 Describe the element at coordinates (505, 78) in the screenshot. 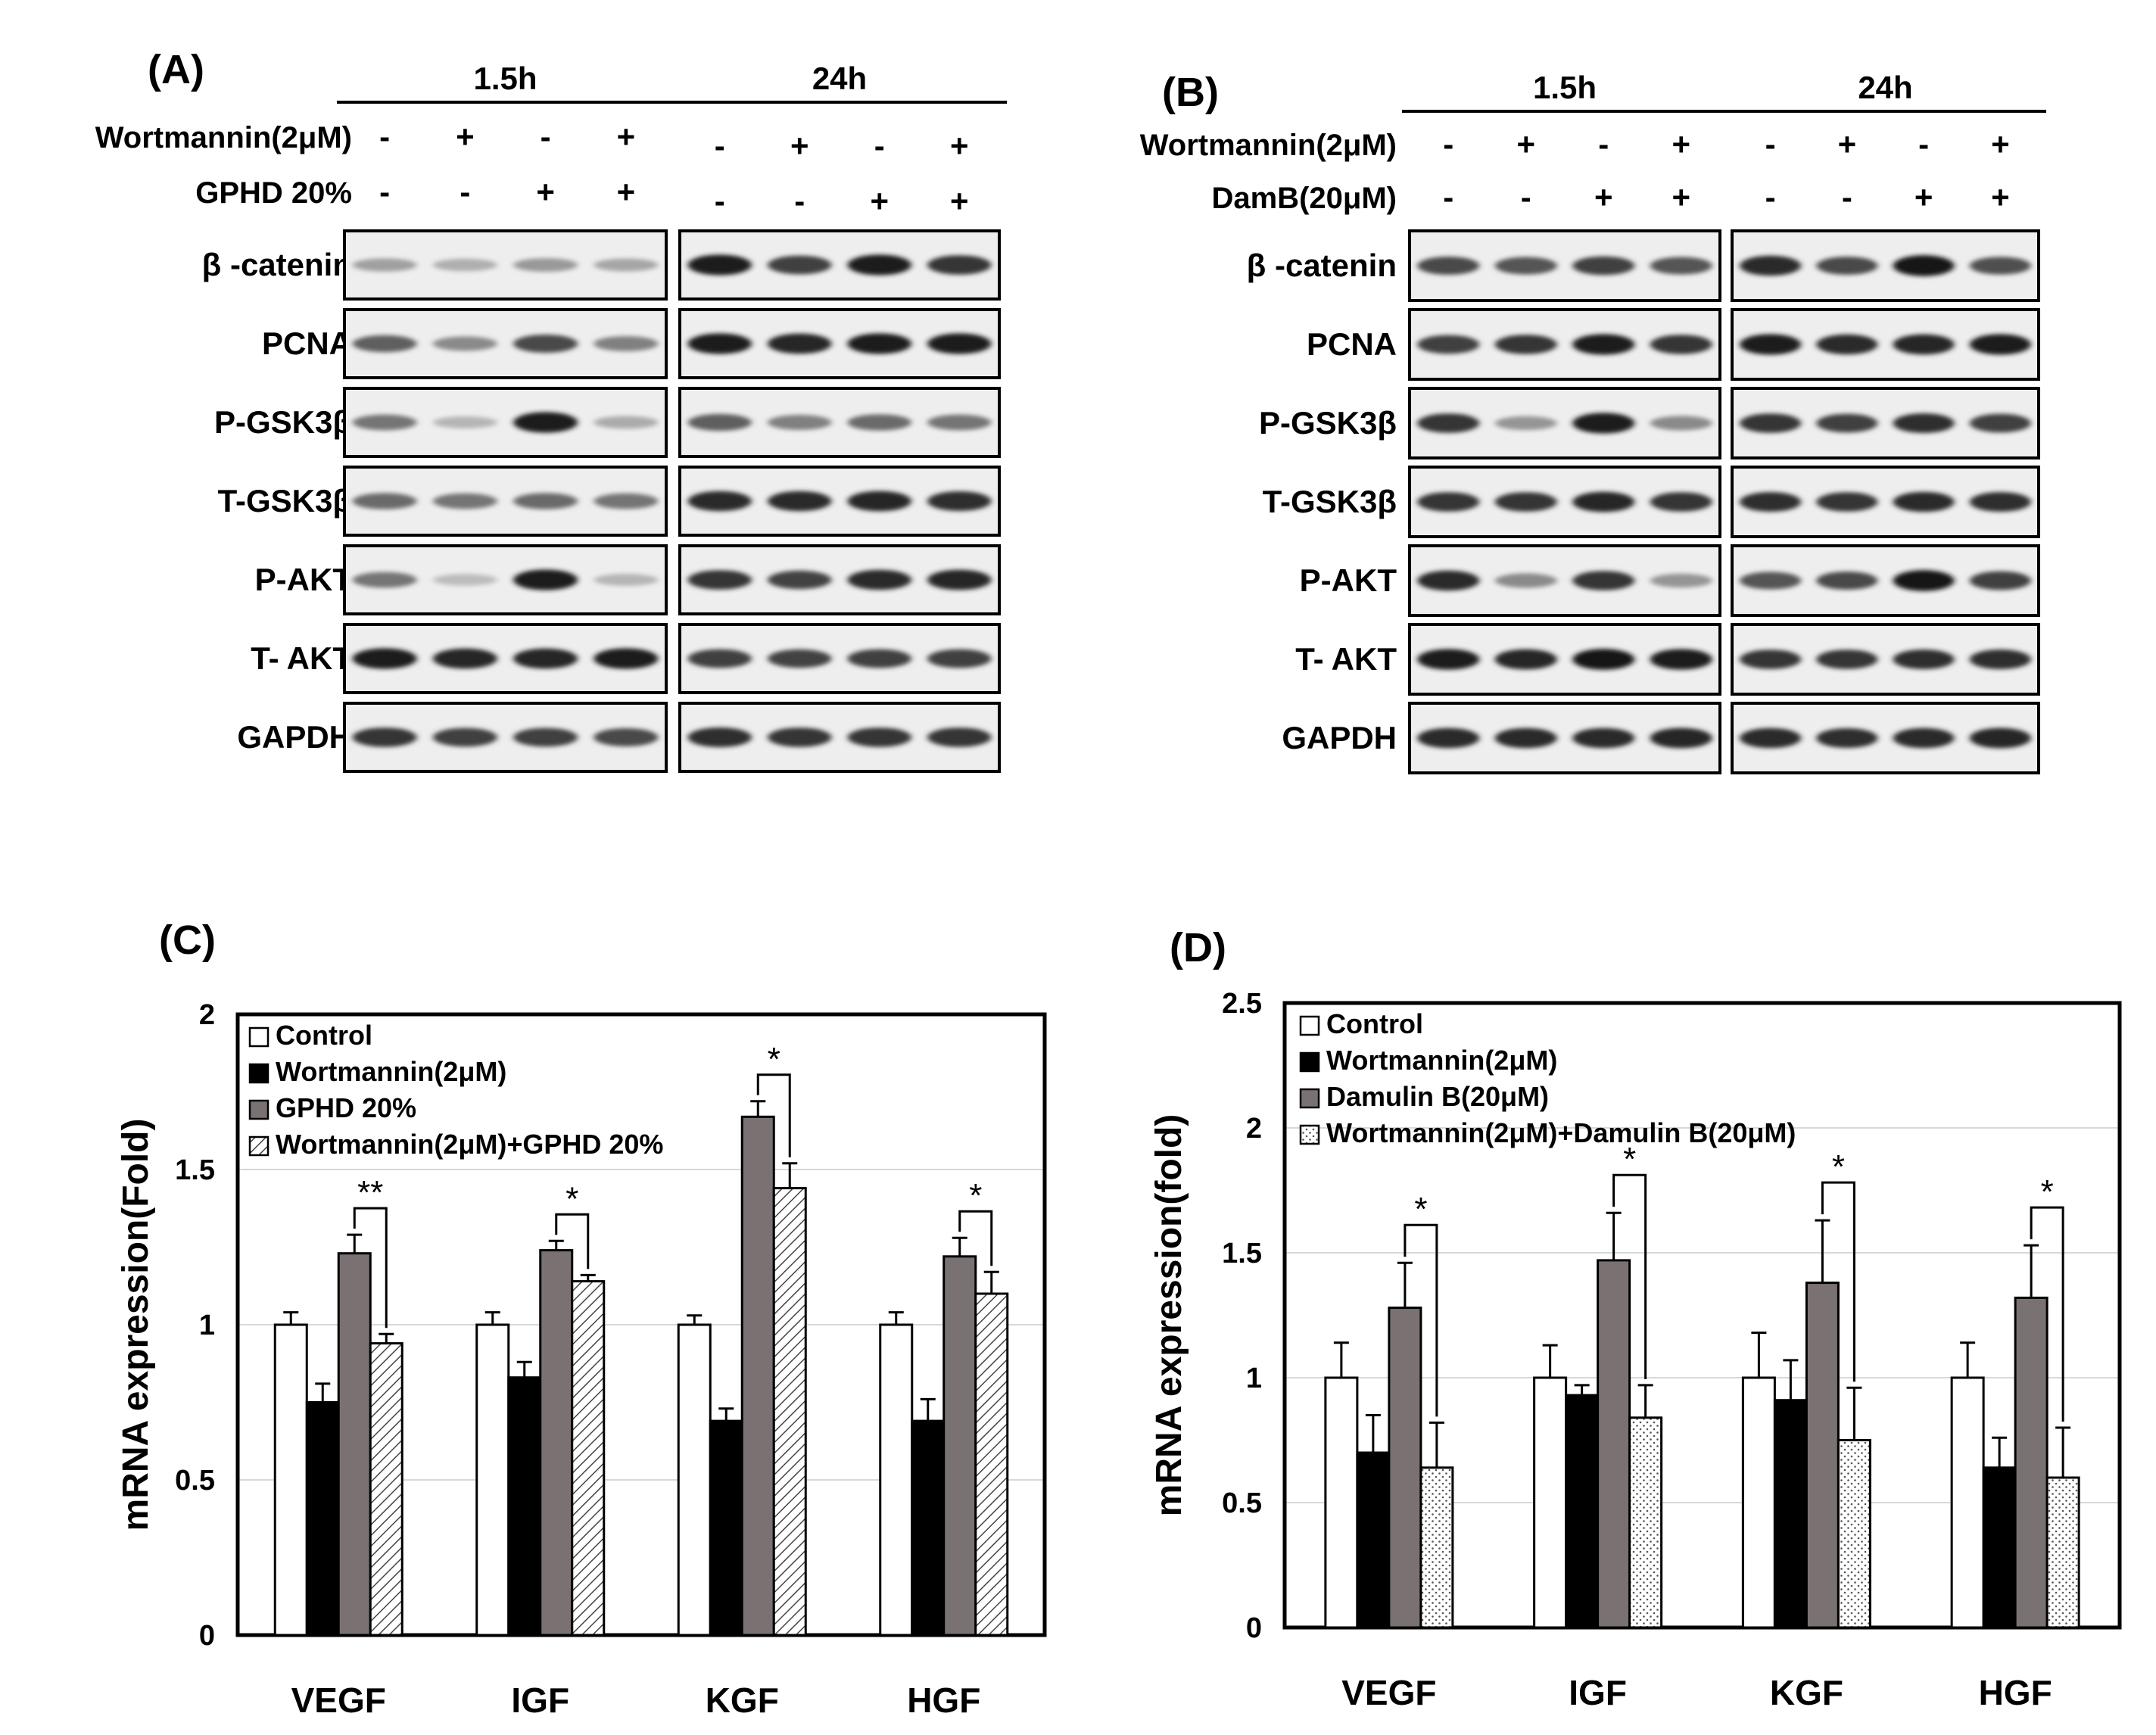

I see `time-group-label: 1.5h` at that location.